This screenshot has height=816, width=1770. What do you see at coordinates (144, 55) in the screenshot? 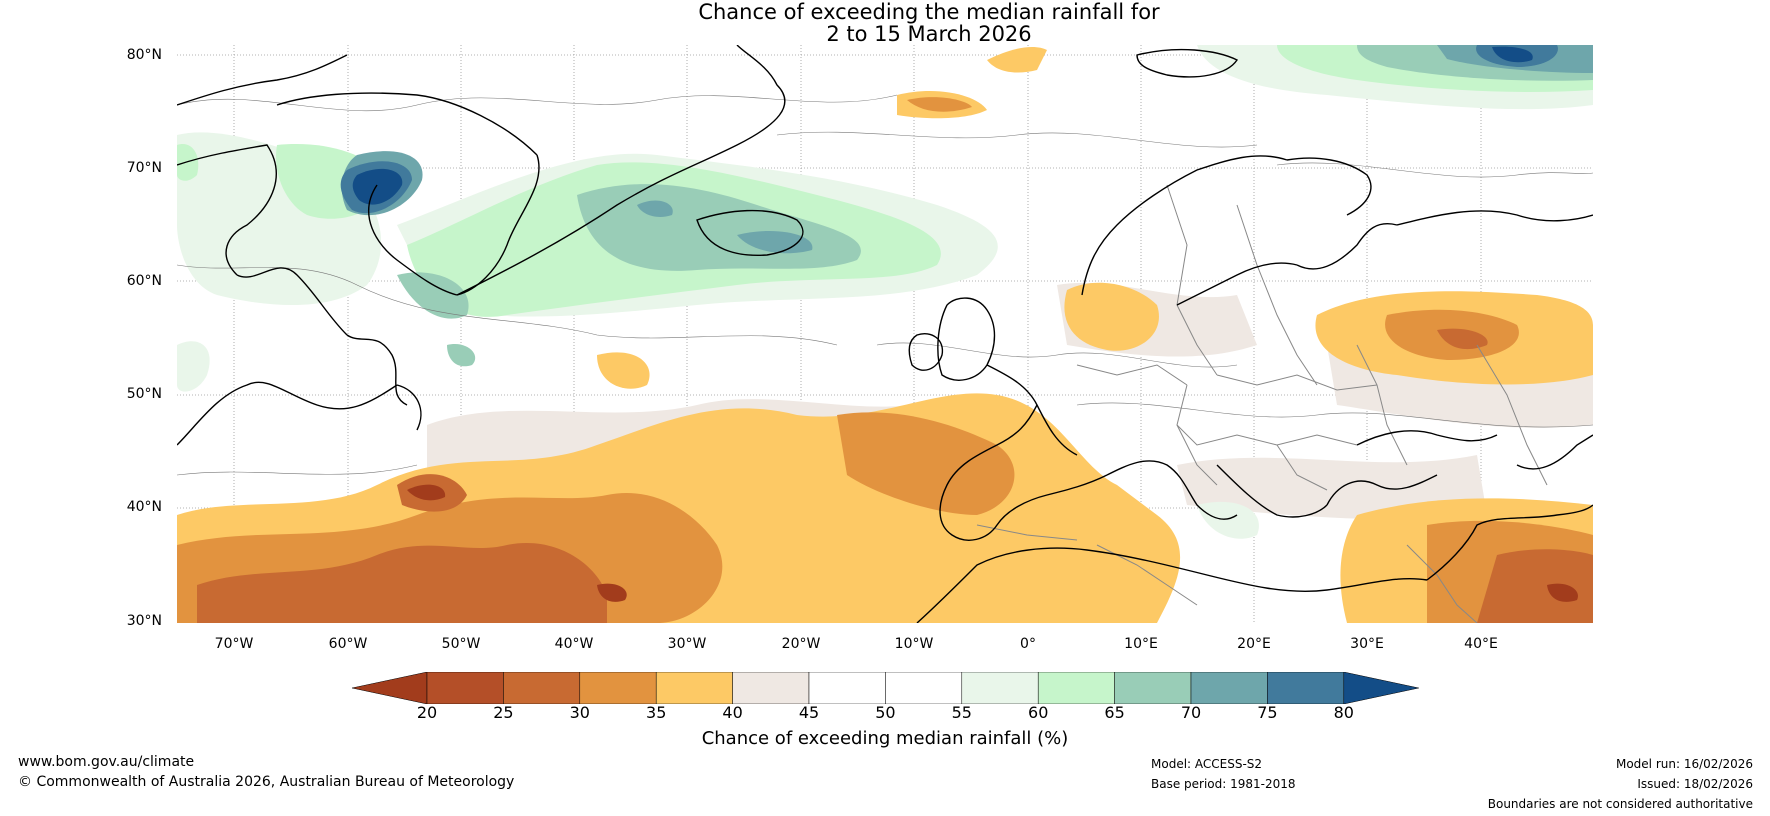
I see `lat-label-80n: 80°N` at bounding box center [144, 55].